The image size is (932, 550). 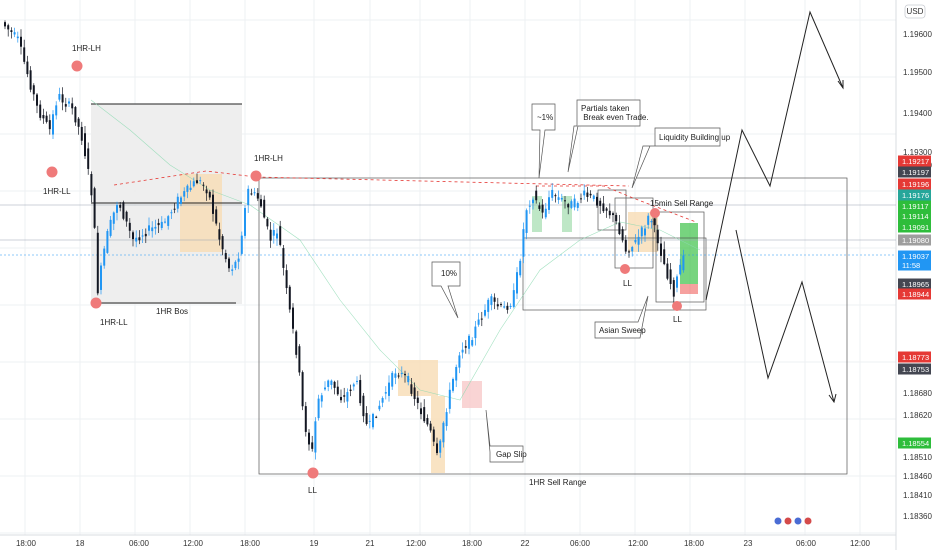 What do you see at coordinates (612, 210) in the screenshot?
I see `box-15min-a` at bounding box center [612, 210].